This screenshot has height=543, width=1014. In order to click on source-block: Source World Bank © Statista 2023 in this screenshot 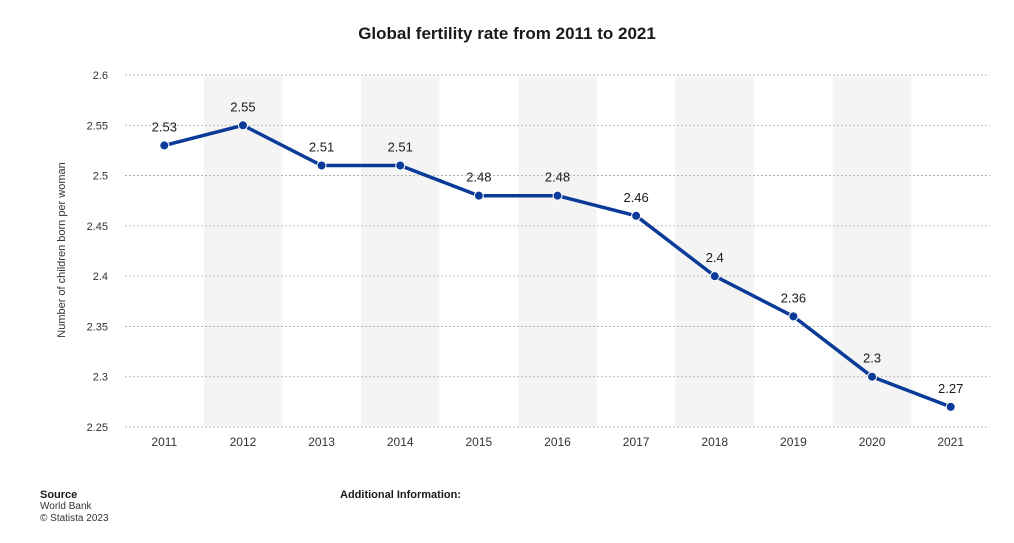, I will do `click(74, 507)`.